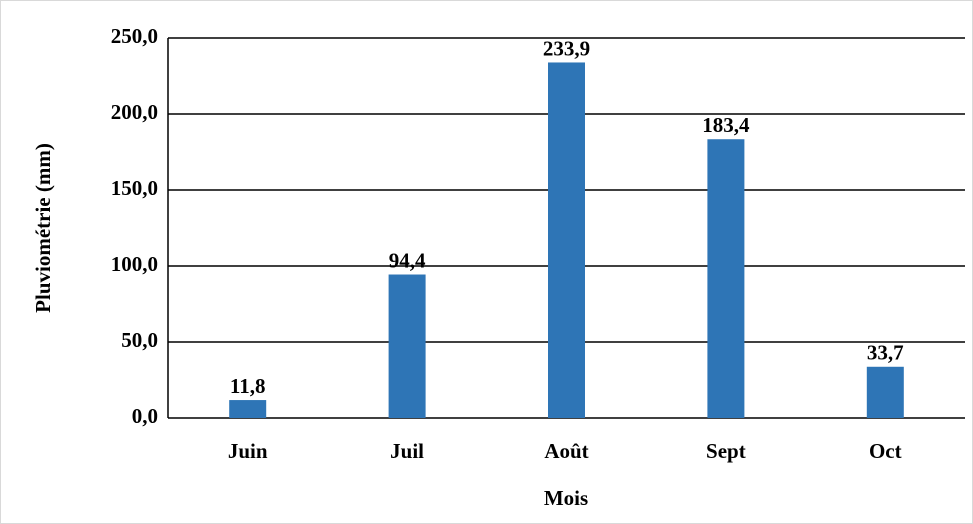 This screenshot has width=973, height=524. Describe the element at coordinates (248, 451) in the screenshot. I see `x-tick-label: Juin` at that location.